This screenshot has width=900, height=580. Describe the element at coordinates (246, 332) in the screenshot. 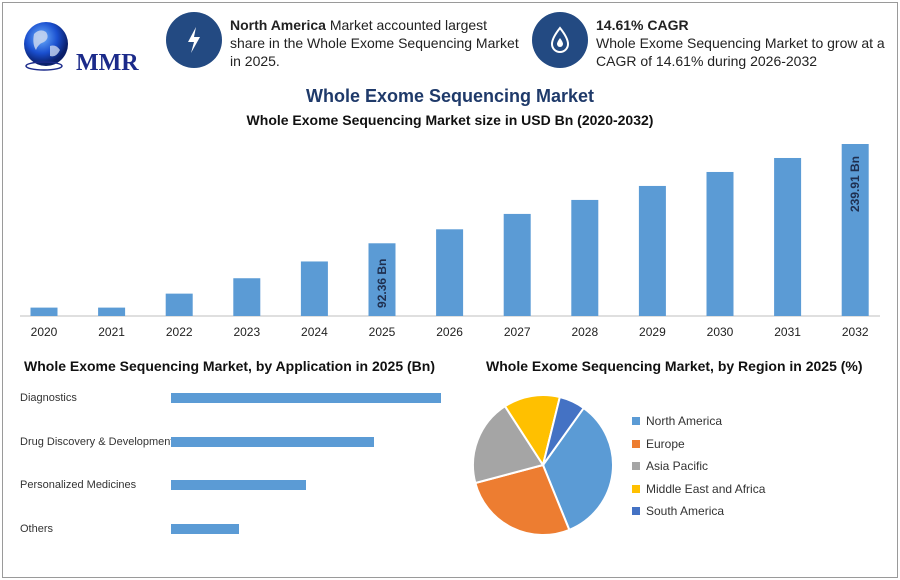

I see `tick-label-2023: 2023` at that location.